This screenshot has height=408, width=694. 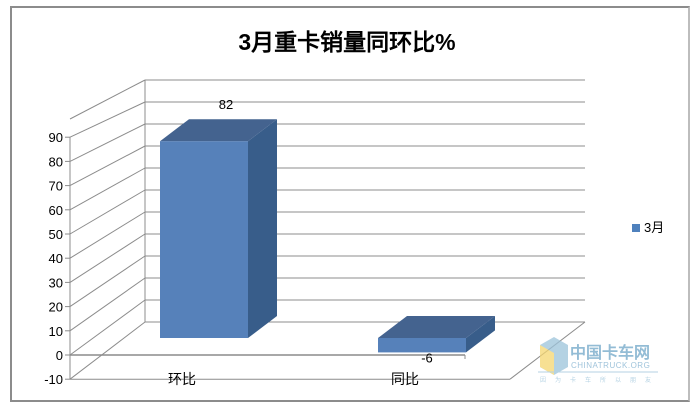 What do you see at coordinates (226, 104) in the screenshot?
I see `data-label: 82` at bounding box center [226, 104].